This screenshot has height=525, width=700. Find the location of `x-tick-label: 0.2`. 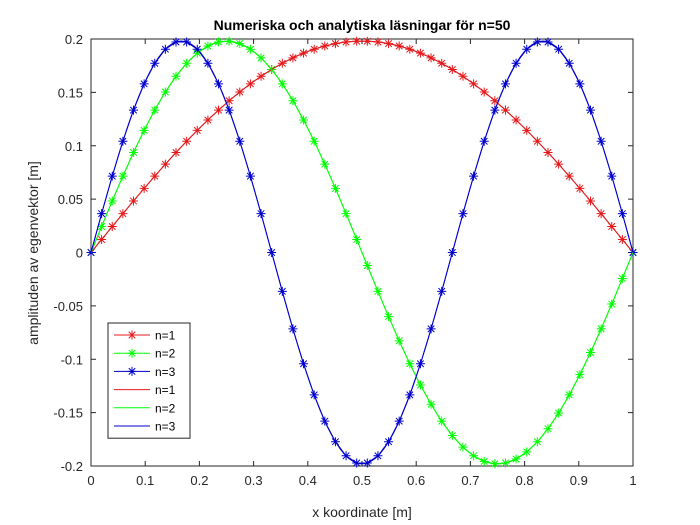

x-tick-label: 0.2 is located at coordinates (199, 480).